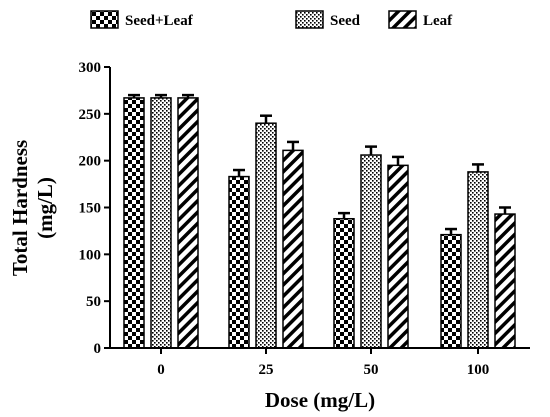 This screenshot has height=417, width=550. I want to click on y-tick-label-3: 150, so click(90, 209).